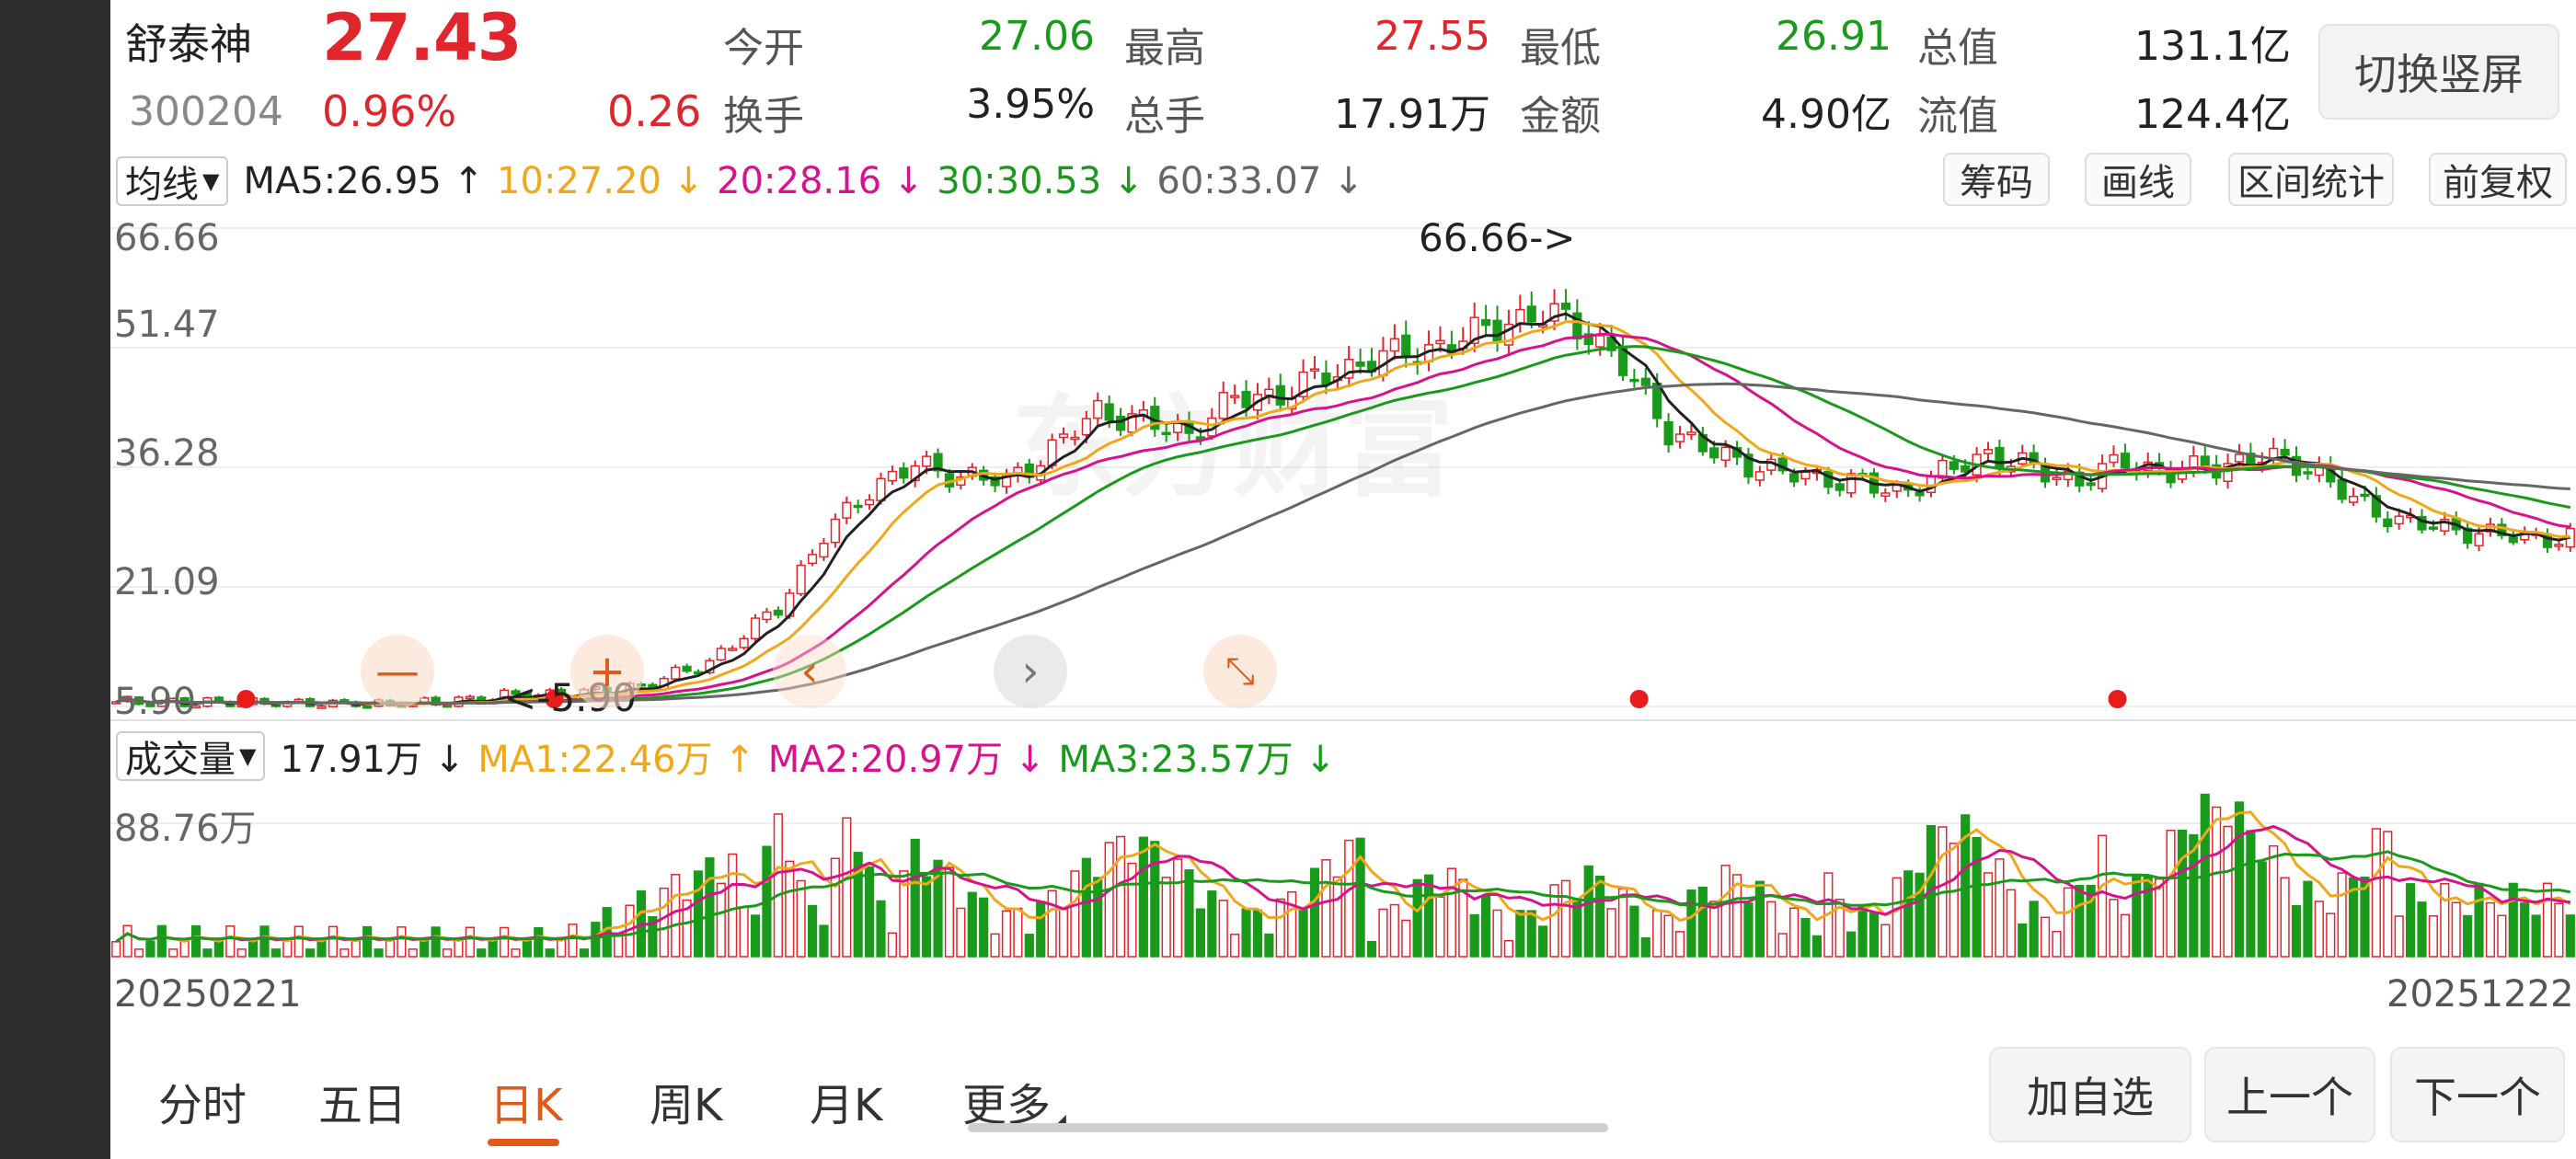 The height and width of the screenshot is (1159, 2576). Describe the element at coordinates (1040, 181) in the screenshot. I see `ma30-value: 30:30.53 ↓` at that location.